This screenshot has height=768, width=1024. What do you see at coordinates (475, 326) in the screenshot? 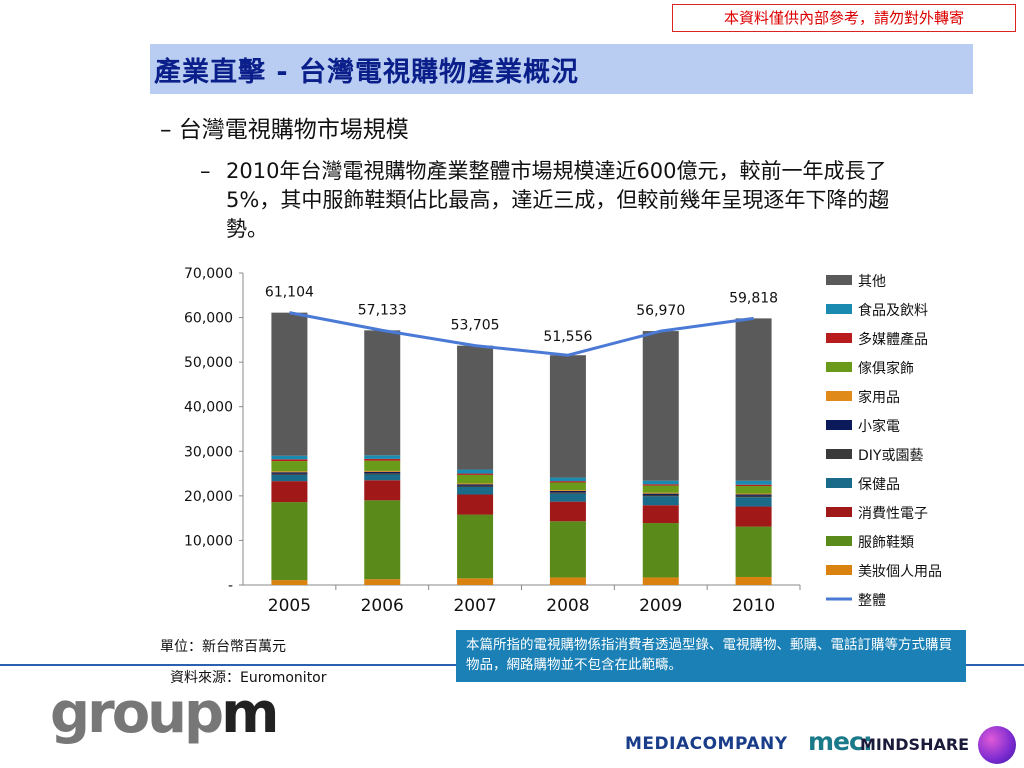
I see `total-data-label: 53,705` at bounding box center [475, 326].